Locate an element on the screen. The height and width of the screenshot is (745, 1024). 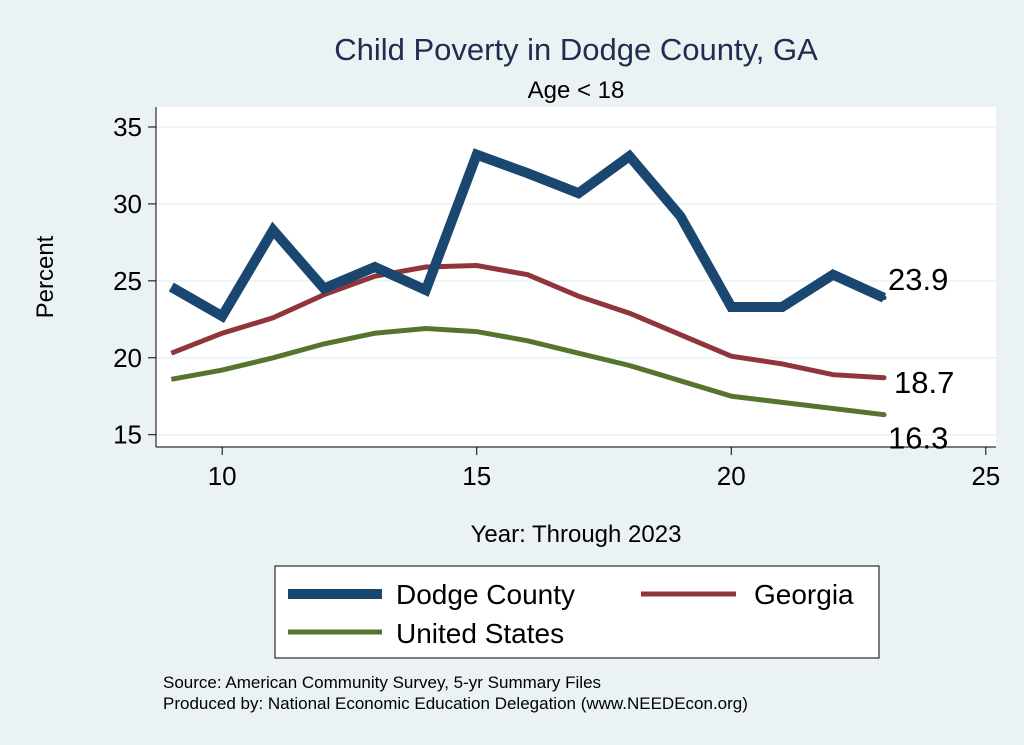
end-labels: 23.9 18.7 16.3 is located at coordinates (917, 359).